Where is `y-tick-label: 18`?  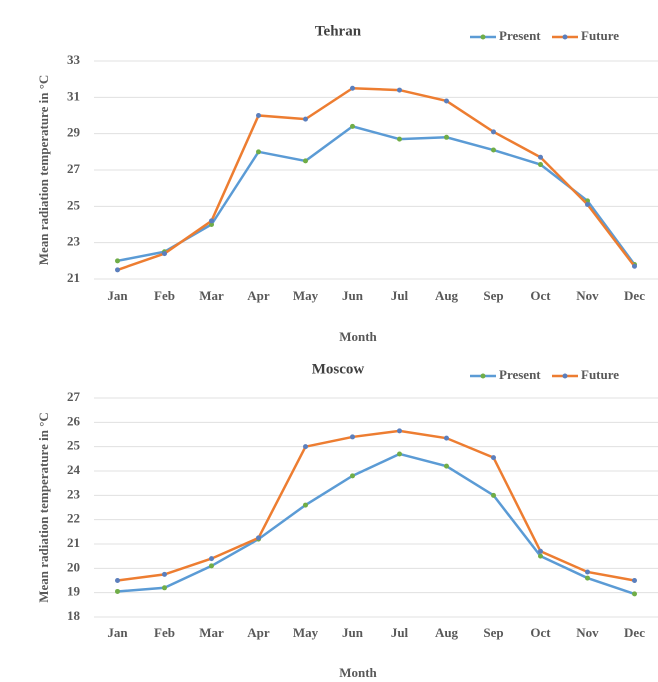 y-tick-label: 18 is located at coordinates (74, 615).